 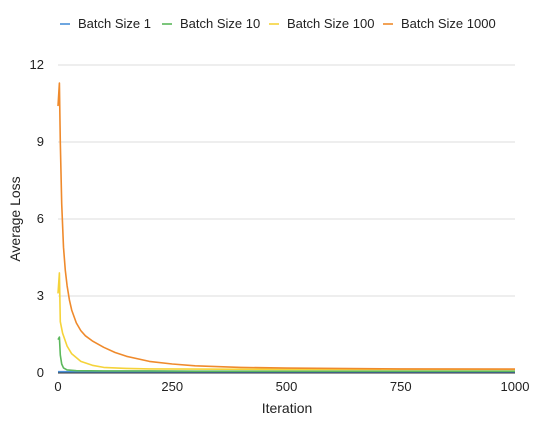 What do you see at coordinates (40, 218) in the screenshot?
I see `y-tick-label: 6` at bounding box center [40, 218].